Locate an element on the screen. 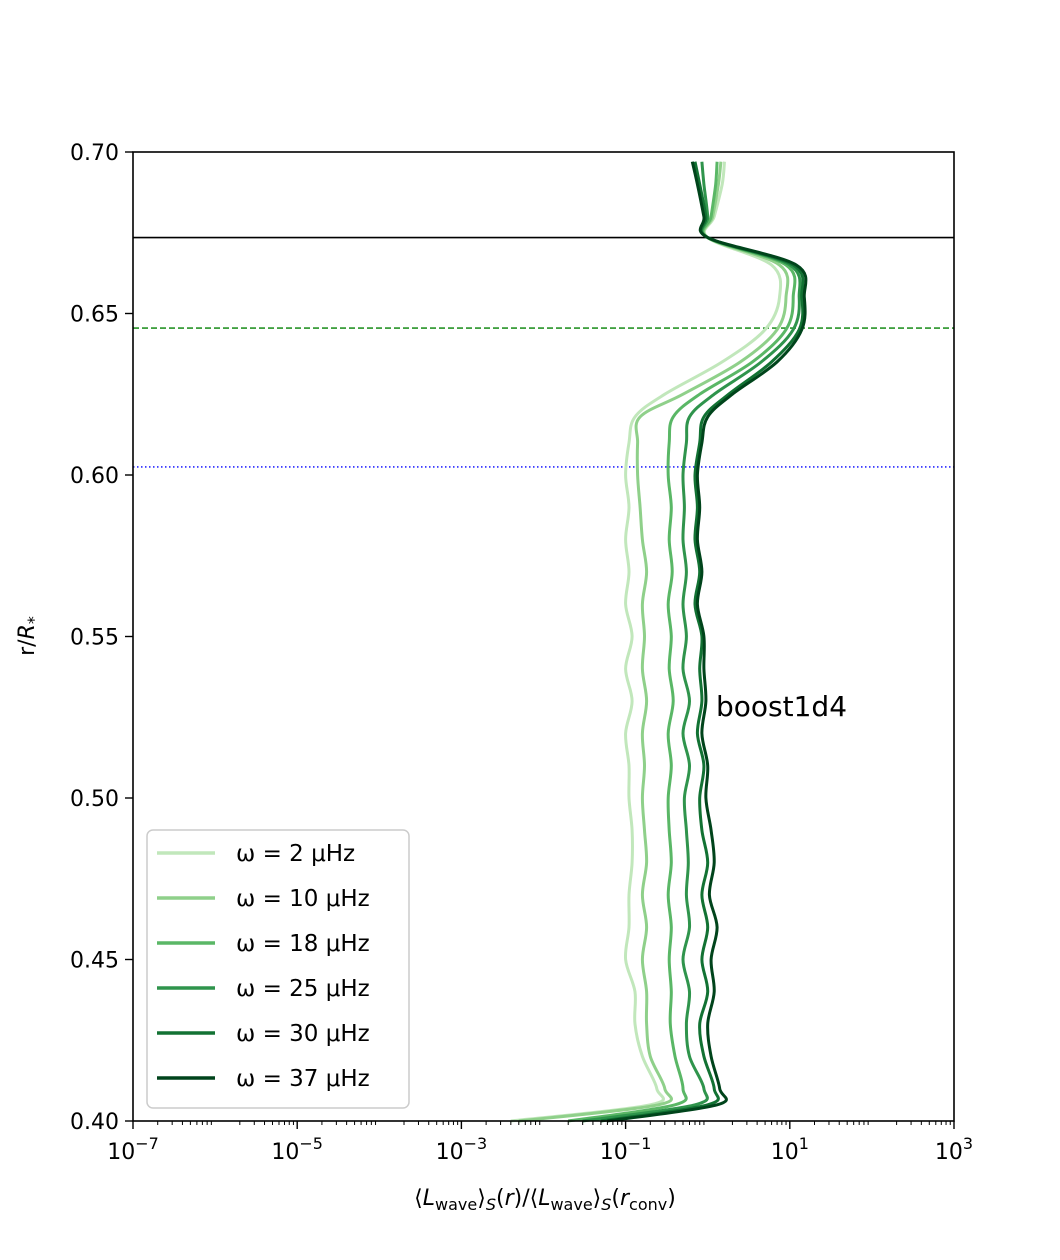 This screenshot has width=1060, height=1260. xlabel-L2: L is located at coordinates (544, 1198).